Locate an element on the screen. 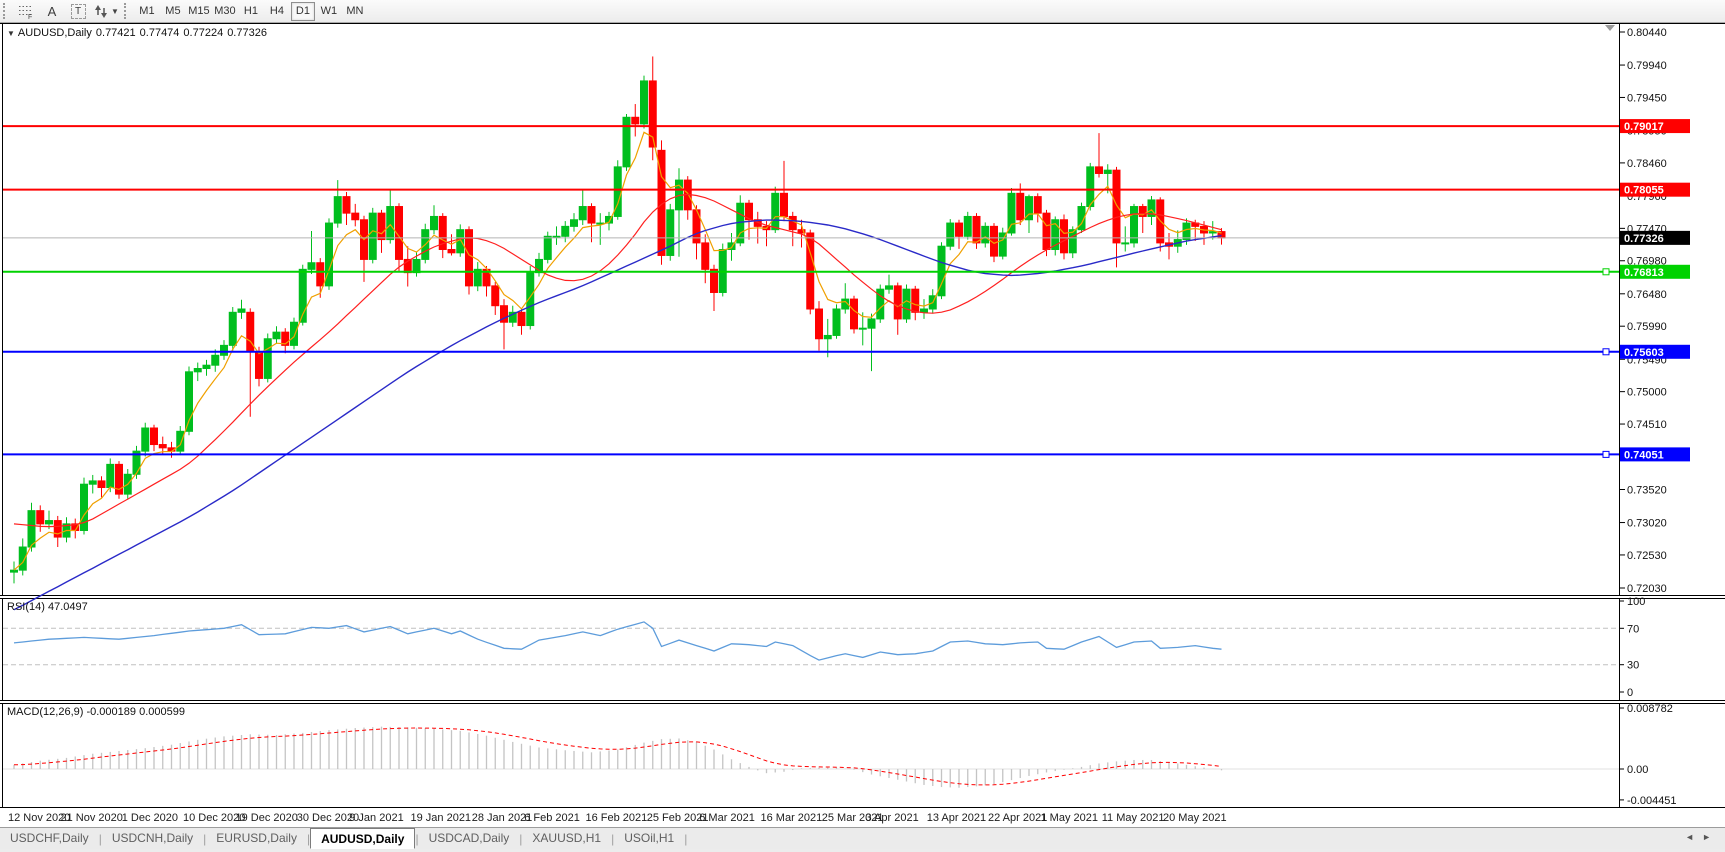  fibonacci-icon: F is located at coordinates (25, 12).